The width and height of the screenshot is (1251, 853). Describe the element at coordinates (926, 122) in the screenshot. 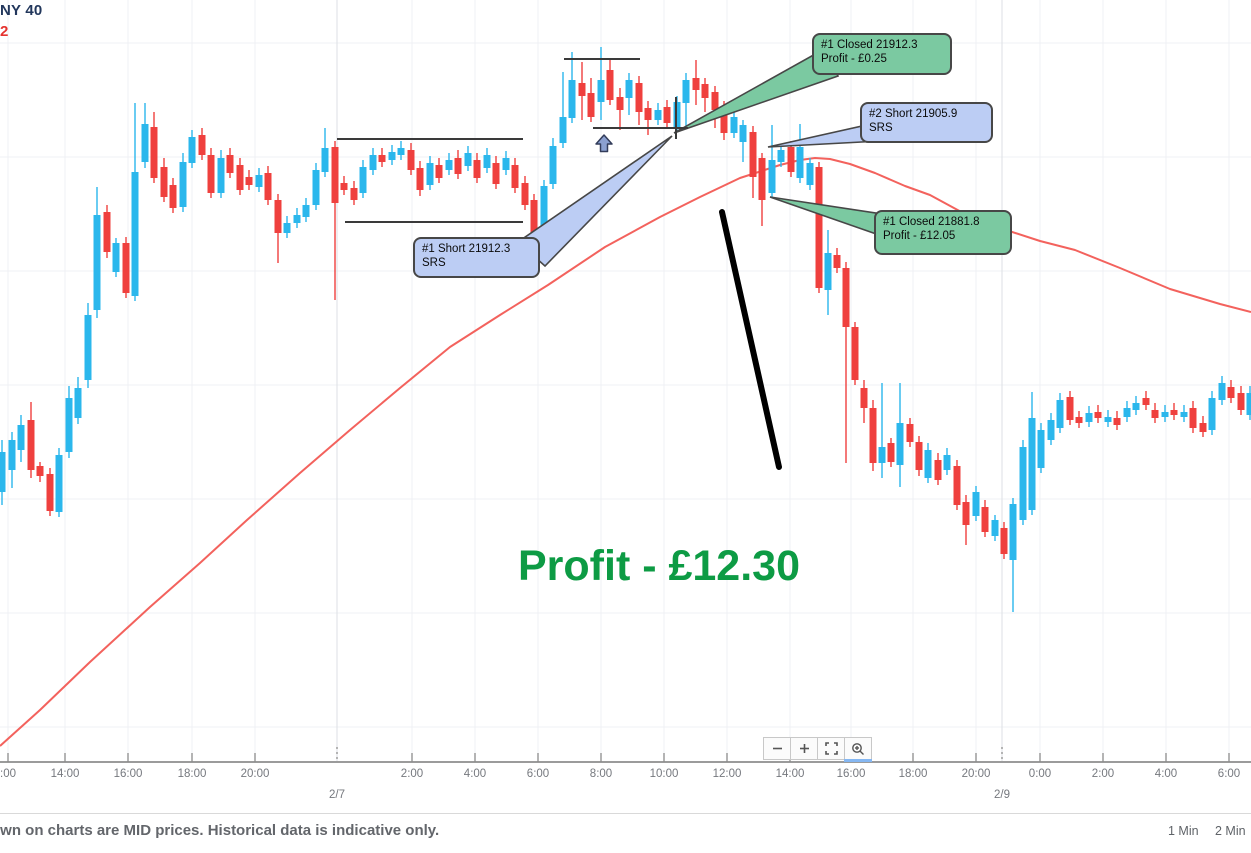

I see `trade-callout-short-2: #2 Short 21905.9 SRS` at that location.